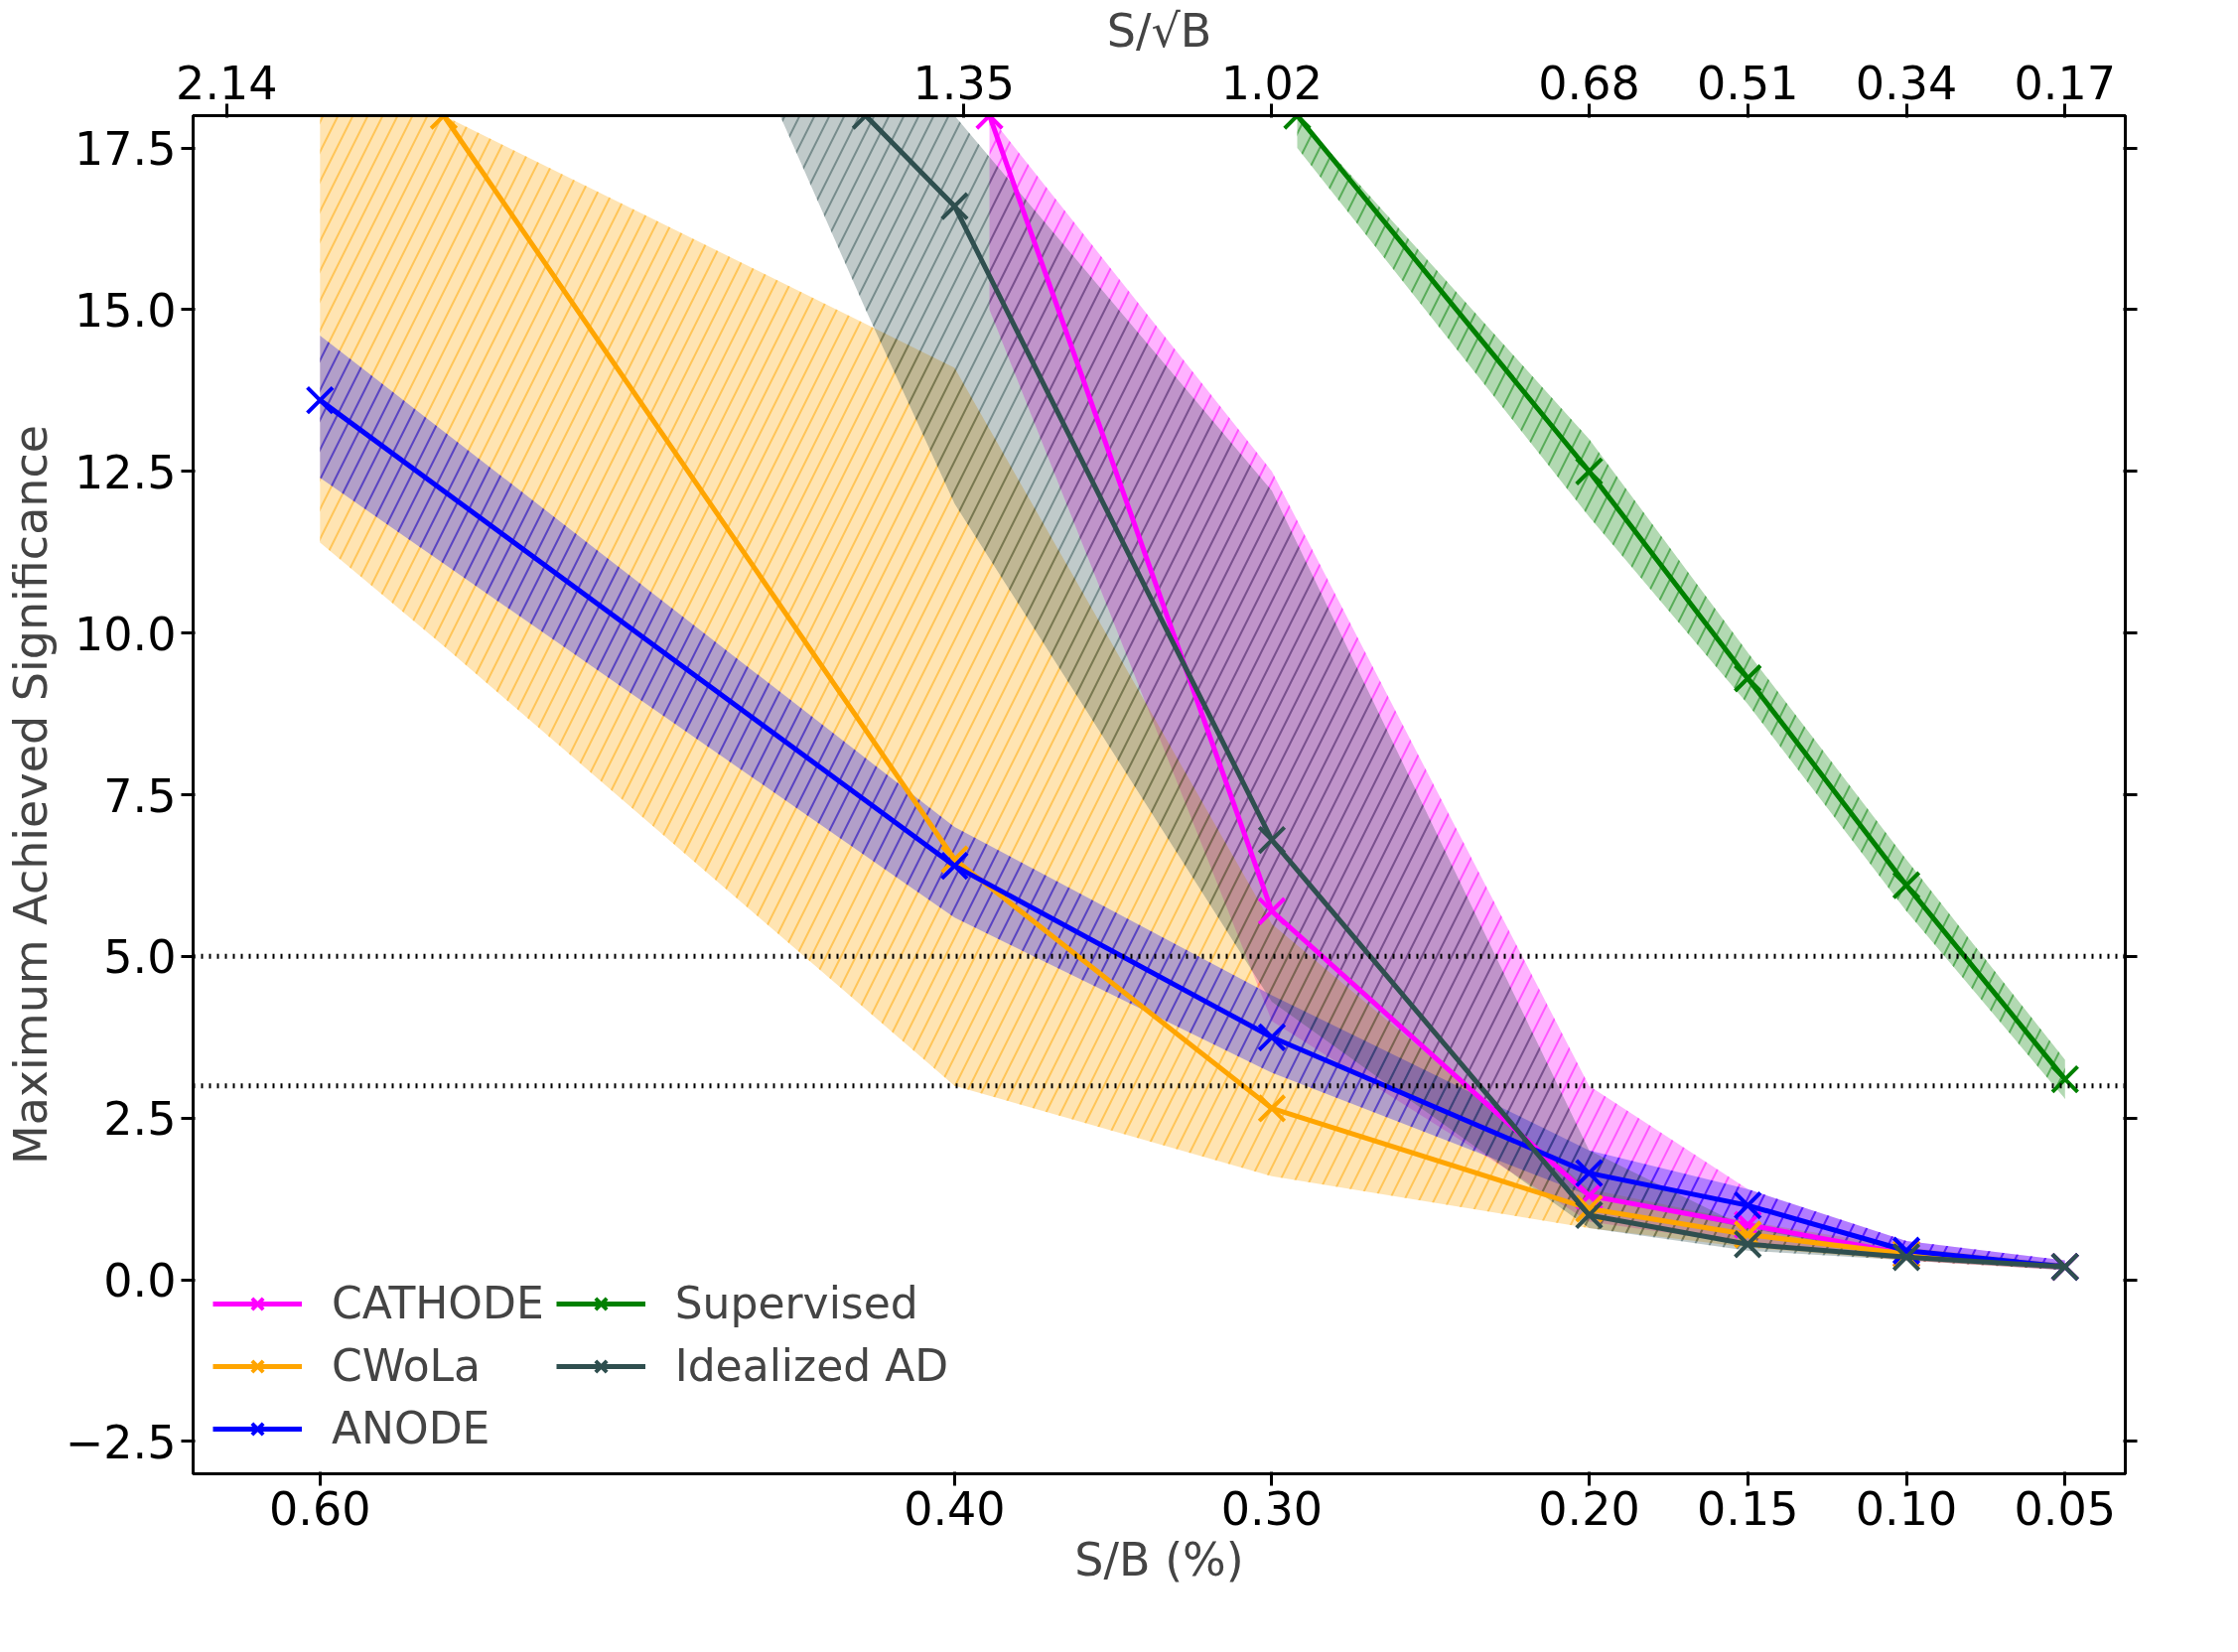  Describe the element at coordinates (2065, 1509) in the screenshot. I see `x-tick-label: 0.05` at that location.